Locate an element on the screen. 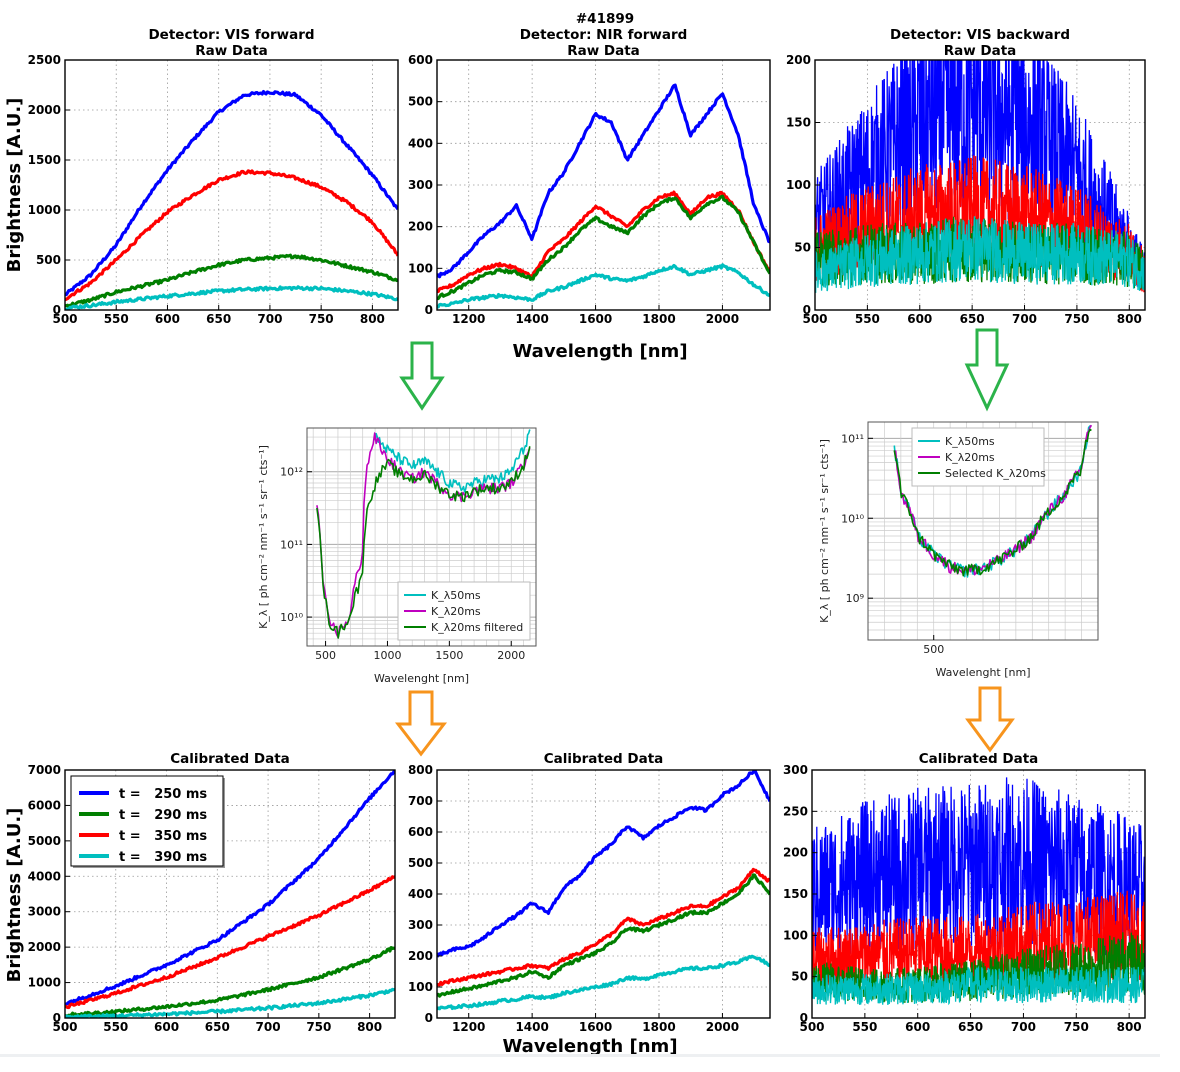 The width and height of the screenshot is (1180, 1072). chart-title: Calibrated Data is located at coordinates (604, 759).